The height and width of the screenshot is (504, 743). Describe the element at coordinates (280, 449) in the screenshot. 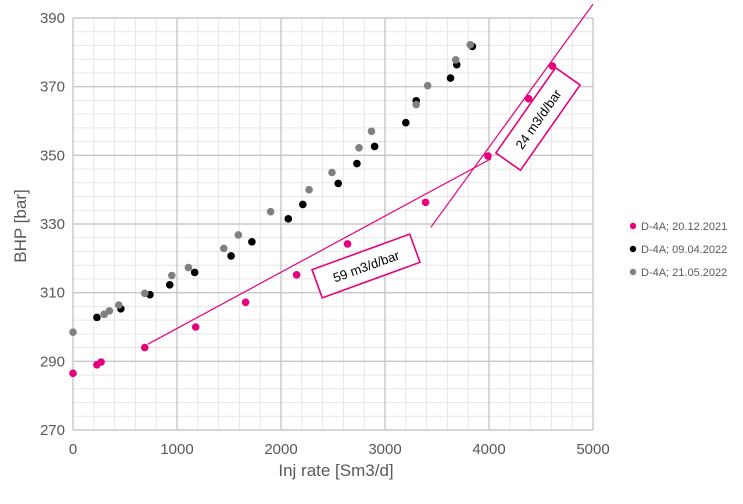

I see `x-tick-label: 2000` at that location.